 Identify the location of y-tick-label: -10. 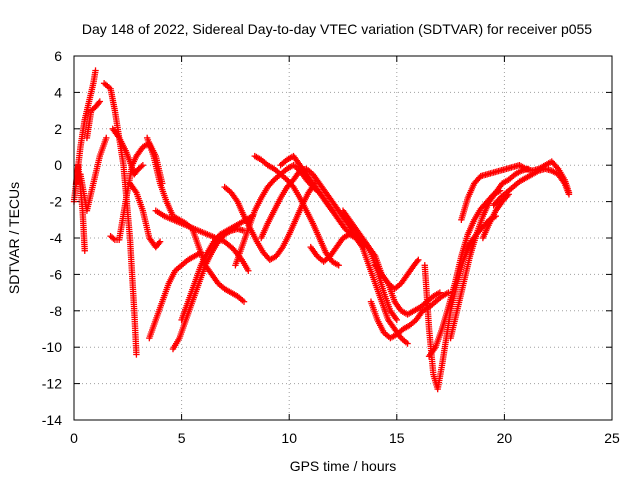
(52, 347).